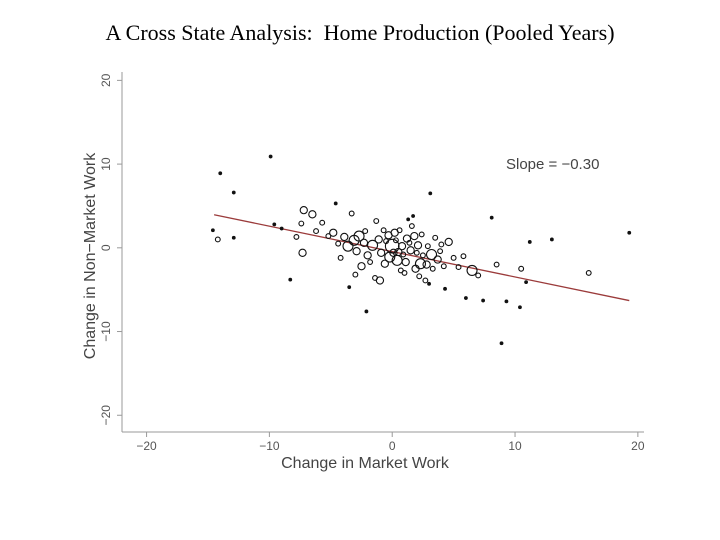 The image size is (720, 540). Describe the element at coordinates (90, 255) in the screenshot. I see `y-axis-title: Change in Non−Market Work` at that location.